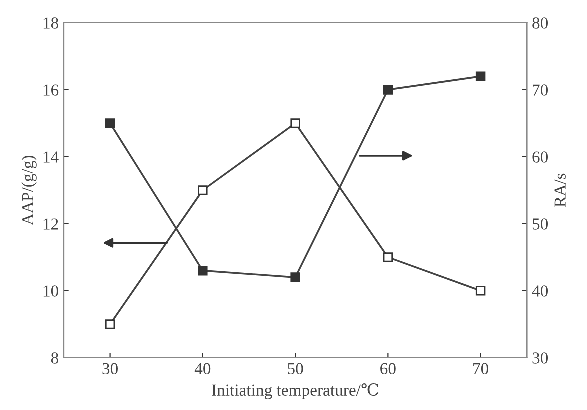  What do you see at coordinates (540, 358) in the screenshot?
I see `y2-tick-label: 30` at bounding box center [540, 358].